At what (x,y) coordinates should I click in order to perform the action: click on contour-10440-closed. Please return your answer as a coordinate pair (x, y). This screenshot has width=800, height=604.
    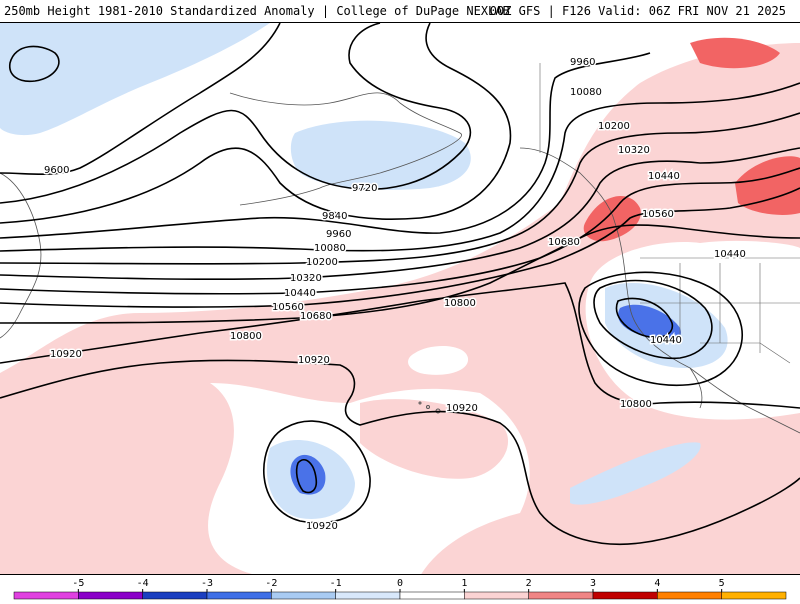
    Looking at the image, I should click on (653, 319).